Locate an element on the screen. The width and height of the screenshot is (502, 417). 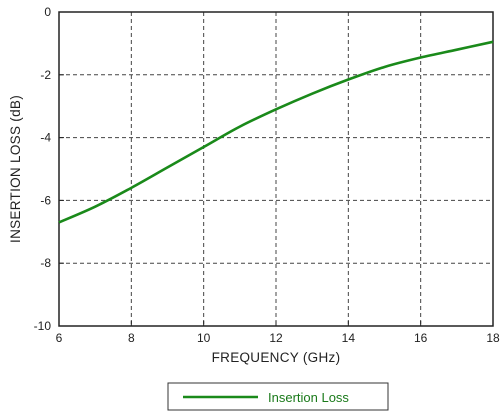
y-tick-label: -10 is located at coordinates (43, 326).